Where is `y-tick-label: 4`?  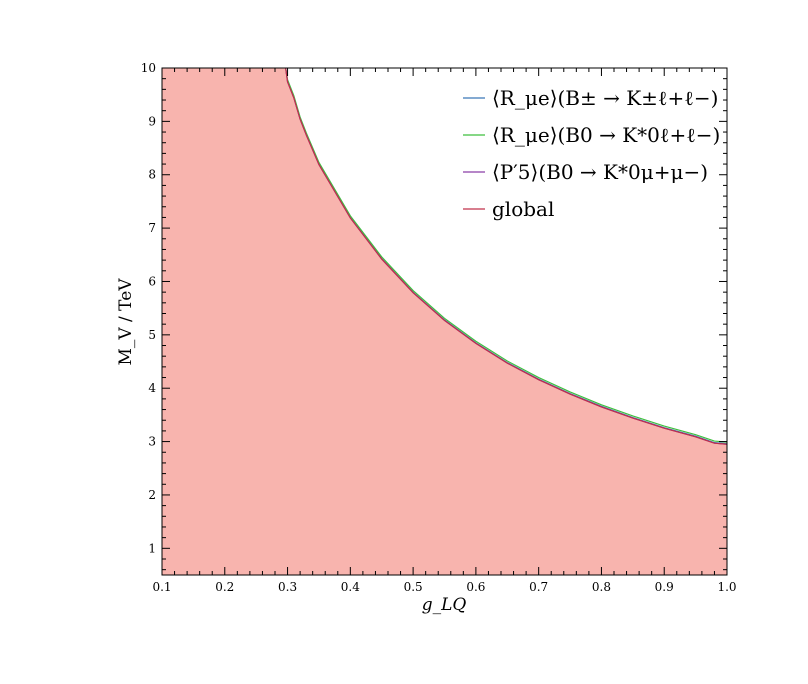 y-tick-label: 4 is located at coordinates (152, 388).